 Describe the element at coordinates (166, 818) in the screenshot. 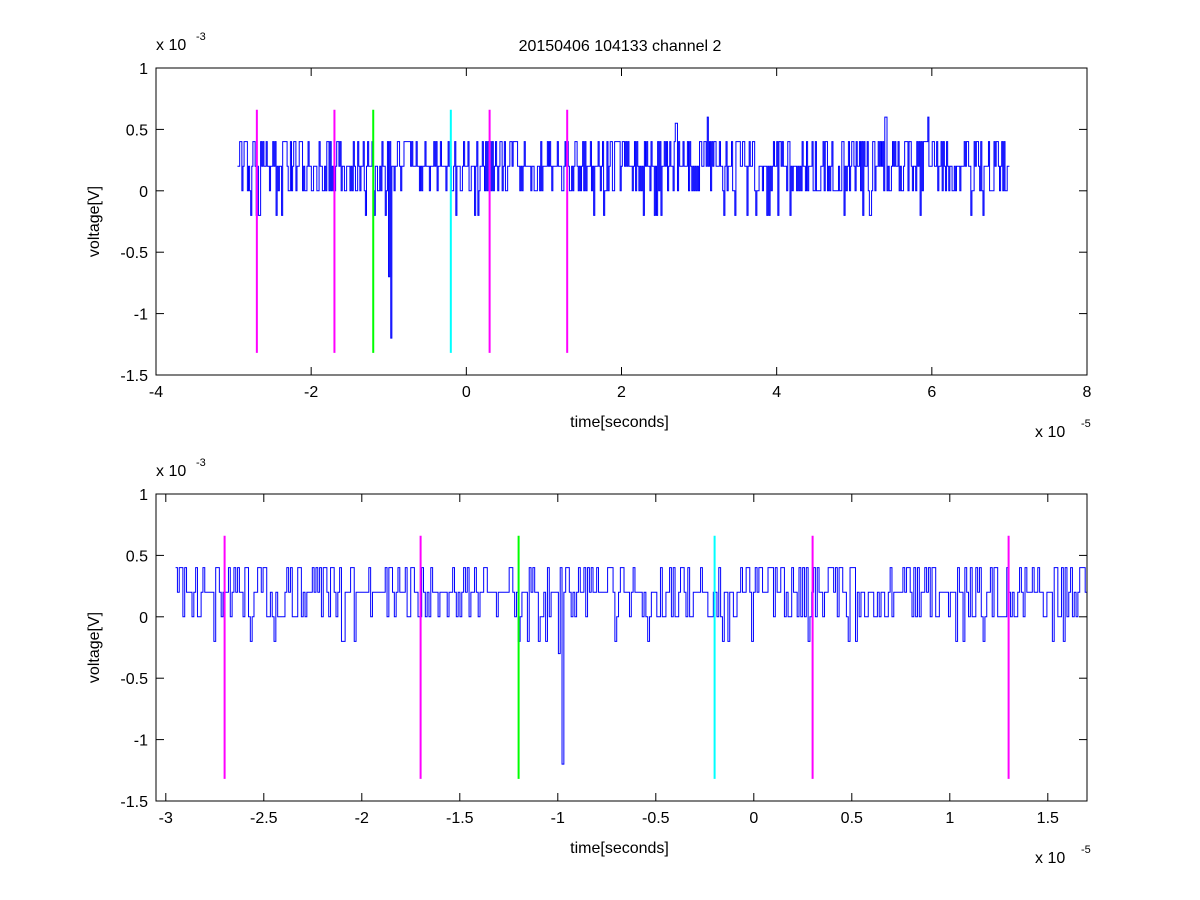

I see `x-tick-label-0: -3` at that location.